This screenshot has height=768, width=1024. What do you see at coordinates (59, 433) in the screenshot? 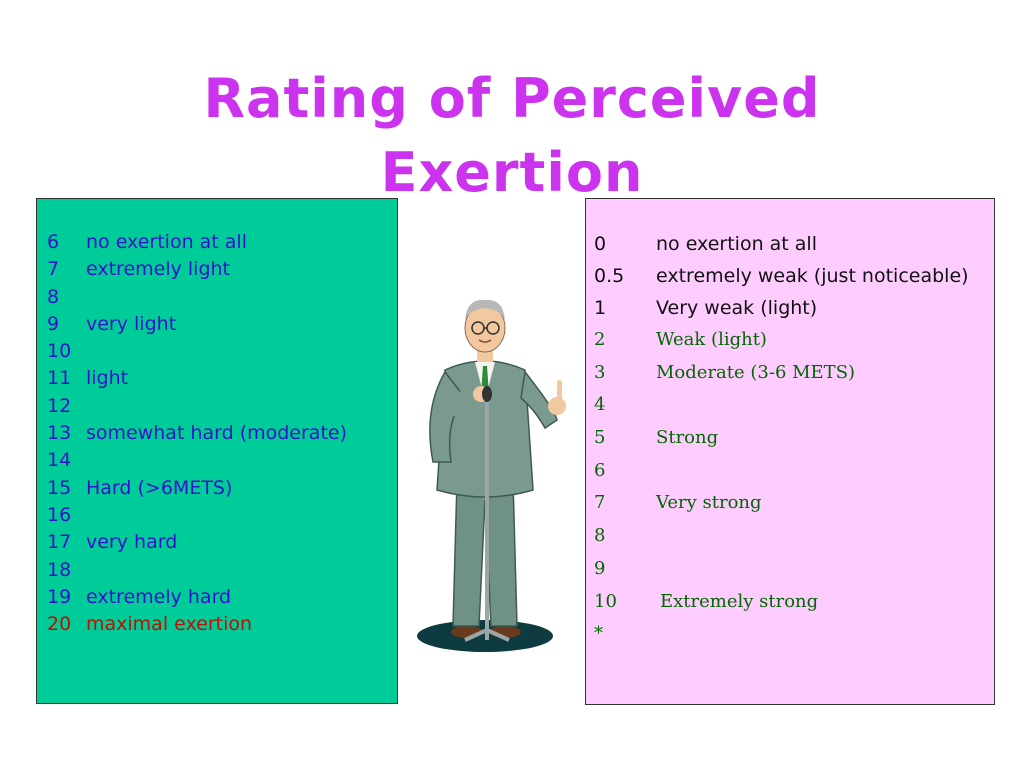
I see `scale-number: 13` at bounding box center [59, 433].